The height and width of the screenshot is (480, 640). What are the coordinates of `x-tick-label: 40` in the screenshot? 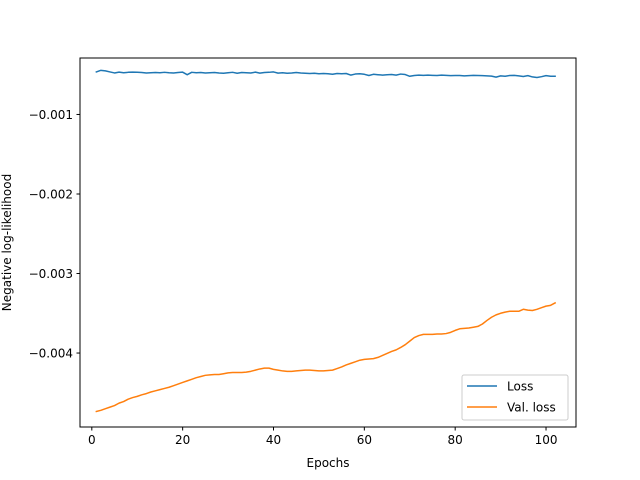 It's located at (273, 440).